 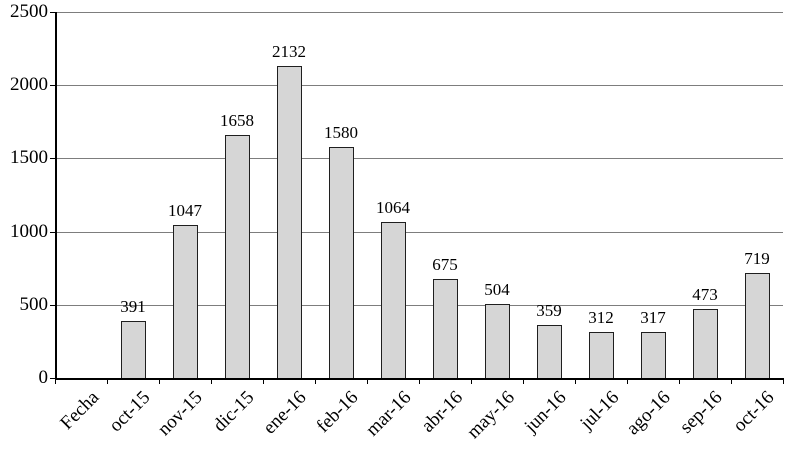 What do you see at coordinates (34, 304) in the screenshot?
I see `y-tick-label: 500` at bounding box center [34, 304].